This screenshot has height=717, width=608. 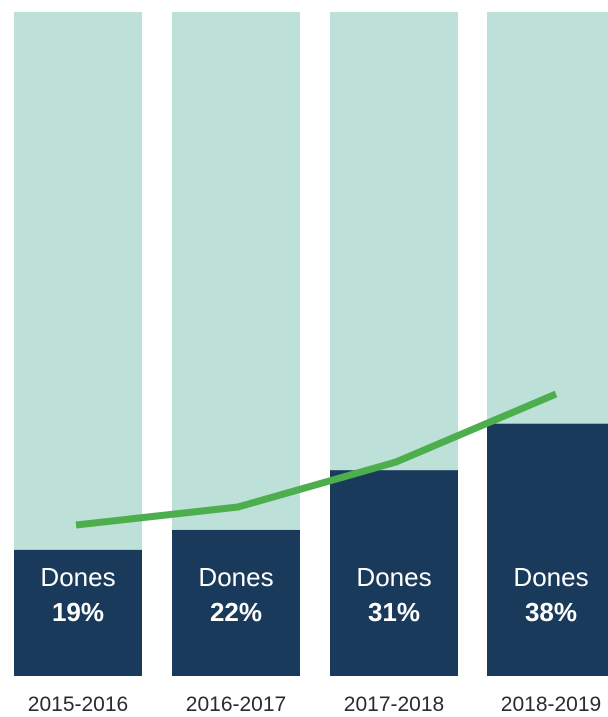 What do you see at coordinates (394, 241) in the screenshot?
I see `bar-remaining-2017-2018` at bounding box center [394, 241].